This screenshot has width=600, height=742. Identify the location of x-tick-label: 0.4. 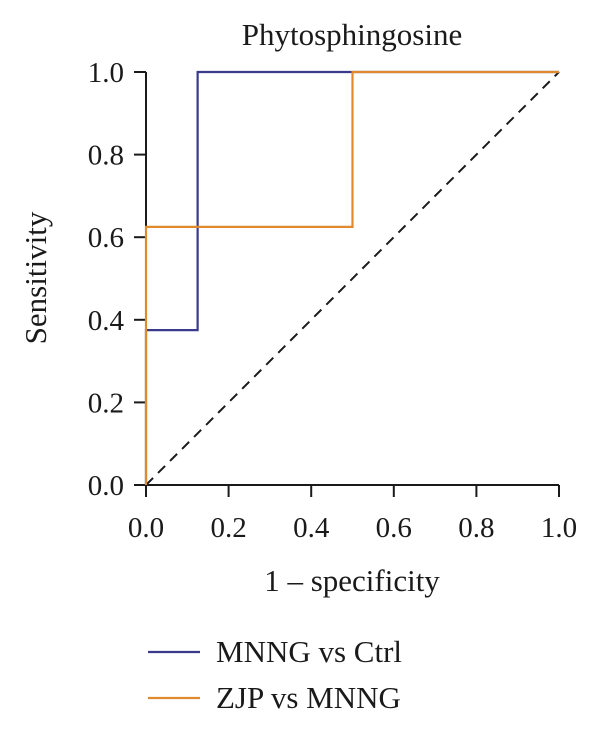
(311, 528).